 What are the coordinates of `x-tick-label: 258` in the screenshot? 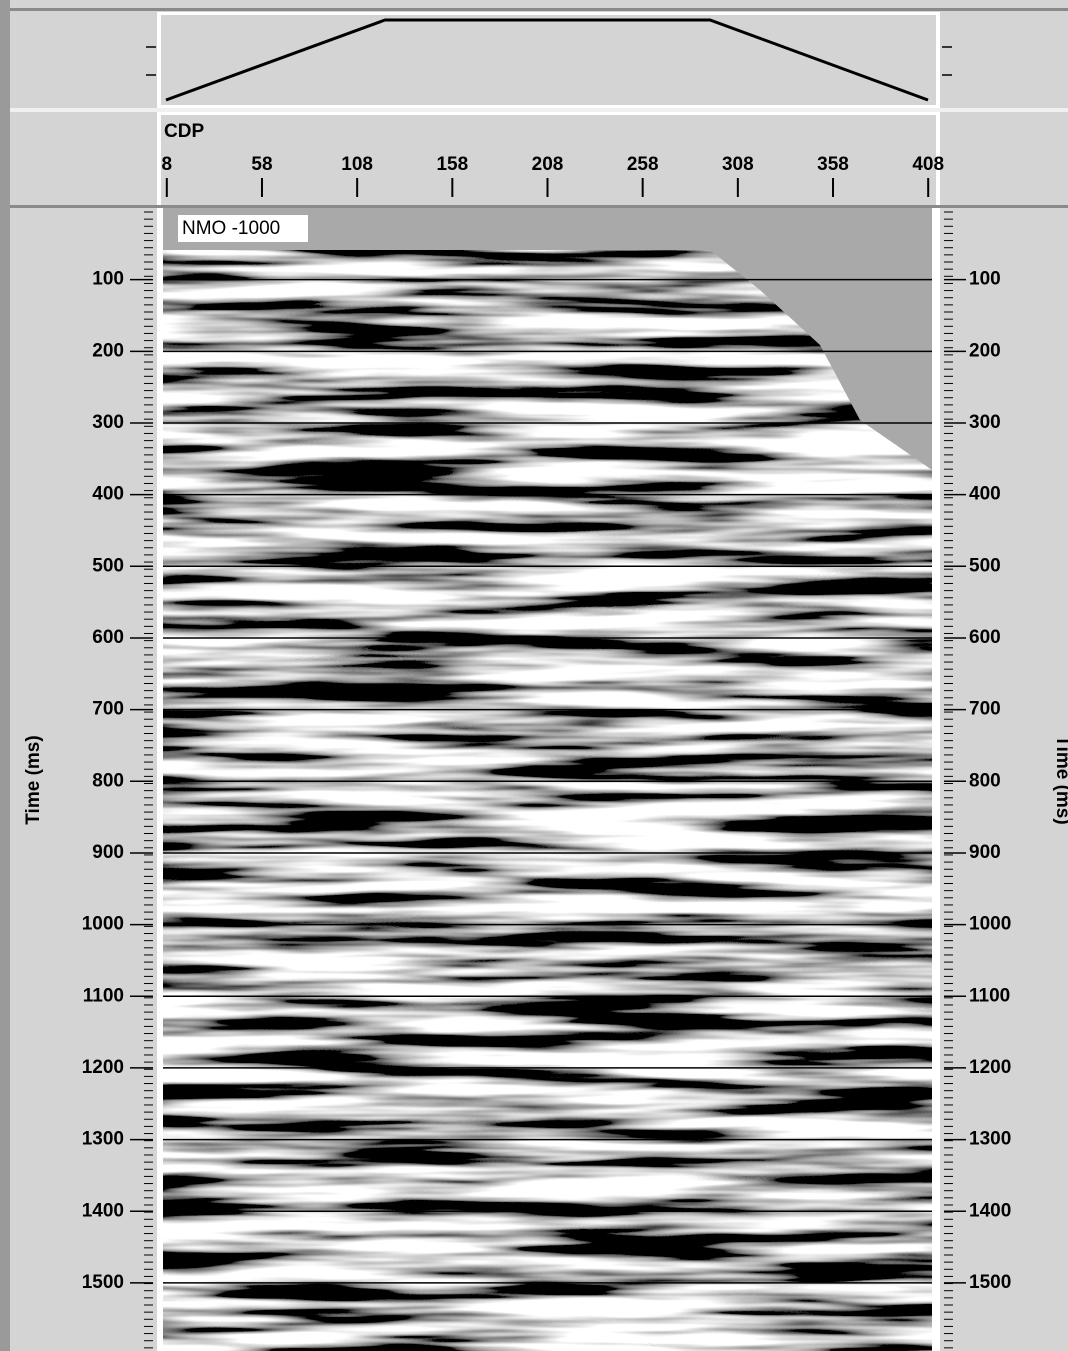 It's located at (643, 164).